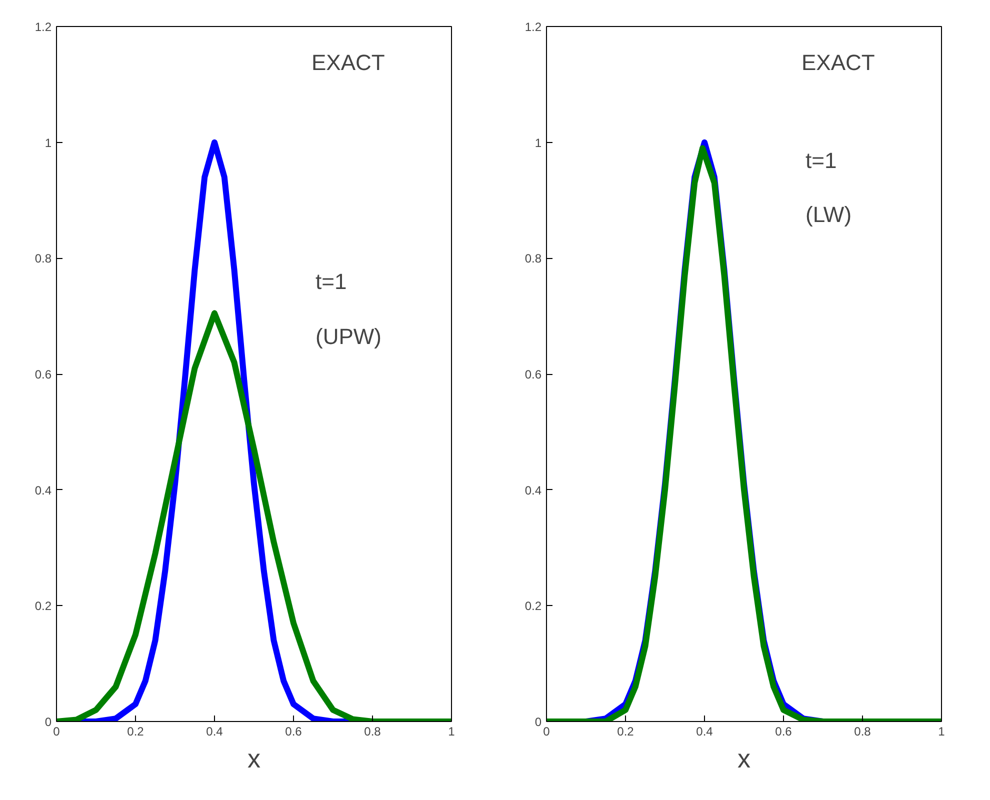 This screenshot has width=990, height=800. I want to click on annotation: (LW), so click(829, 214).